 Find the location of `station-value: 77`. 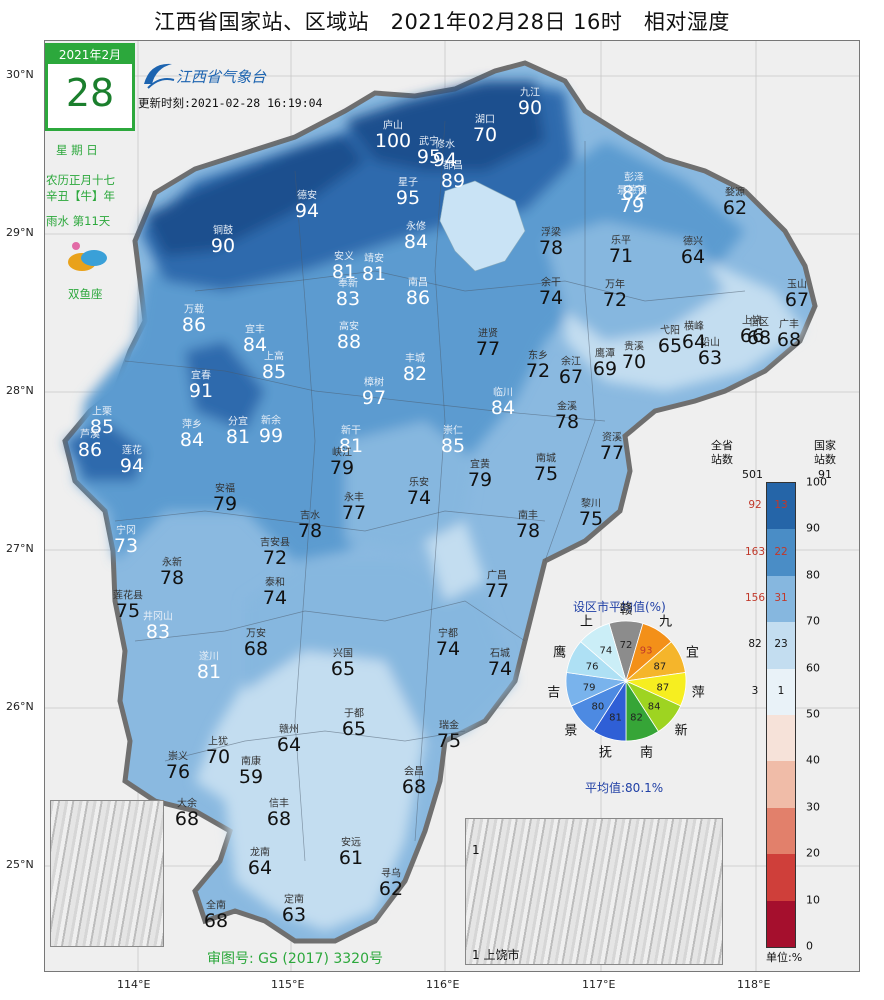

station-value: 77 is located at coordinates (354, 513).